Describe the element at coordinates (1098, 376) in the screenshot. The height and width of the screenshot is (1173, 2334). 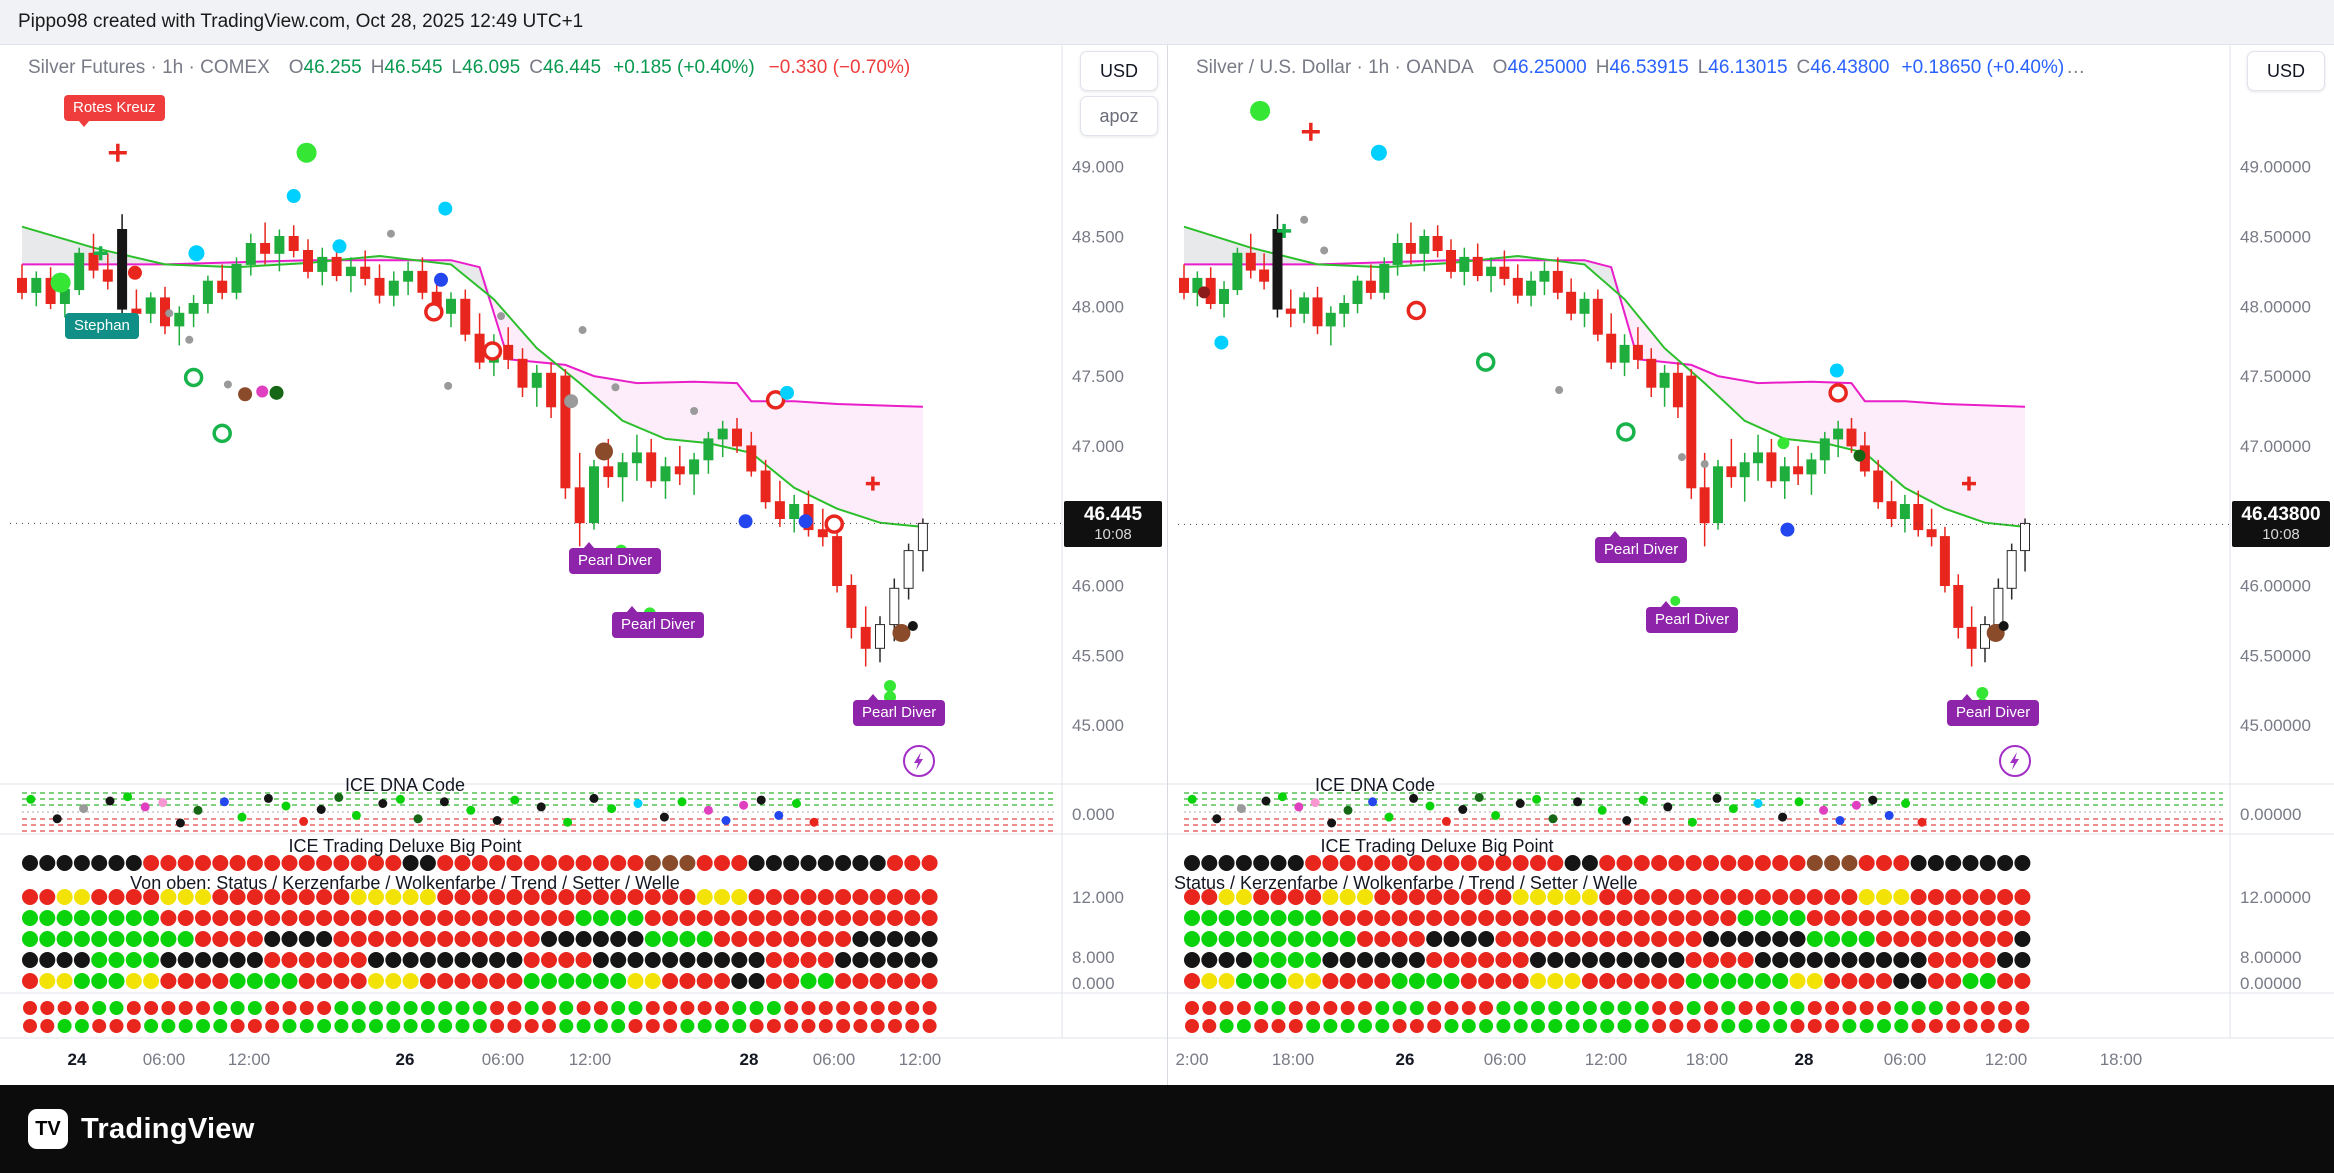
I see `svg-text: 47.500` at that location.